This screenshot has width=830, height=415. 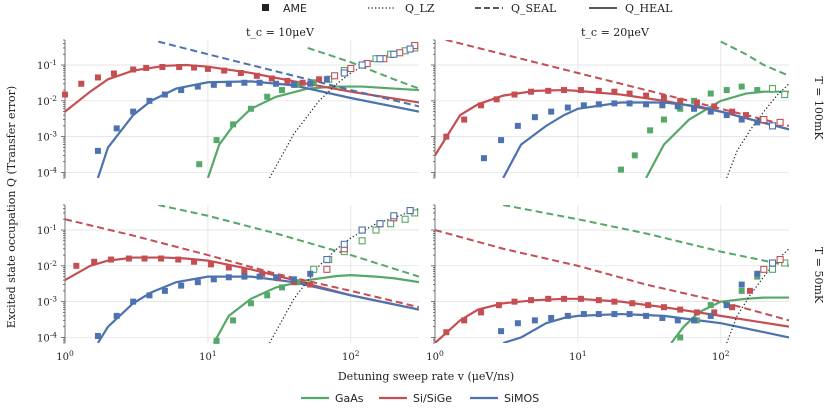 I want to click on x-tick-label: 10⁰, so click(x=435, y=356).